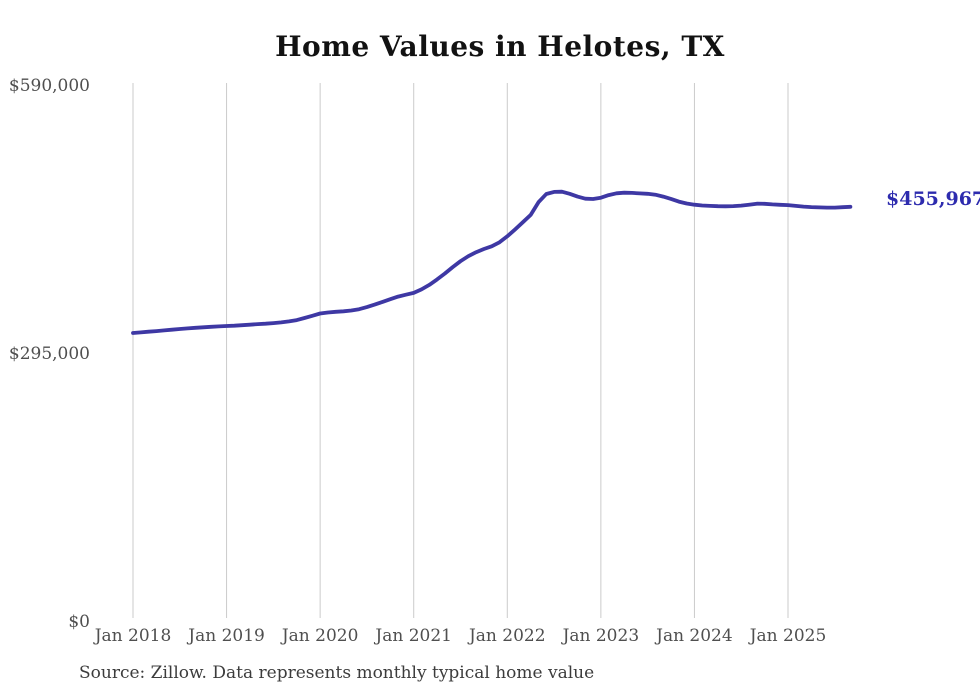 The width and height of the screenshot is (980, 699). What do you see at coordinates (49, 354) in the screenshot?
I see `y-tick-label: $295,000` at bounding box center [49, 354].